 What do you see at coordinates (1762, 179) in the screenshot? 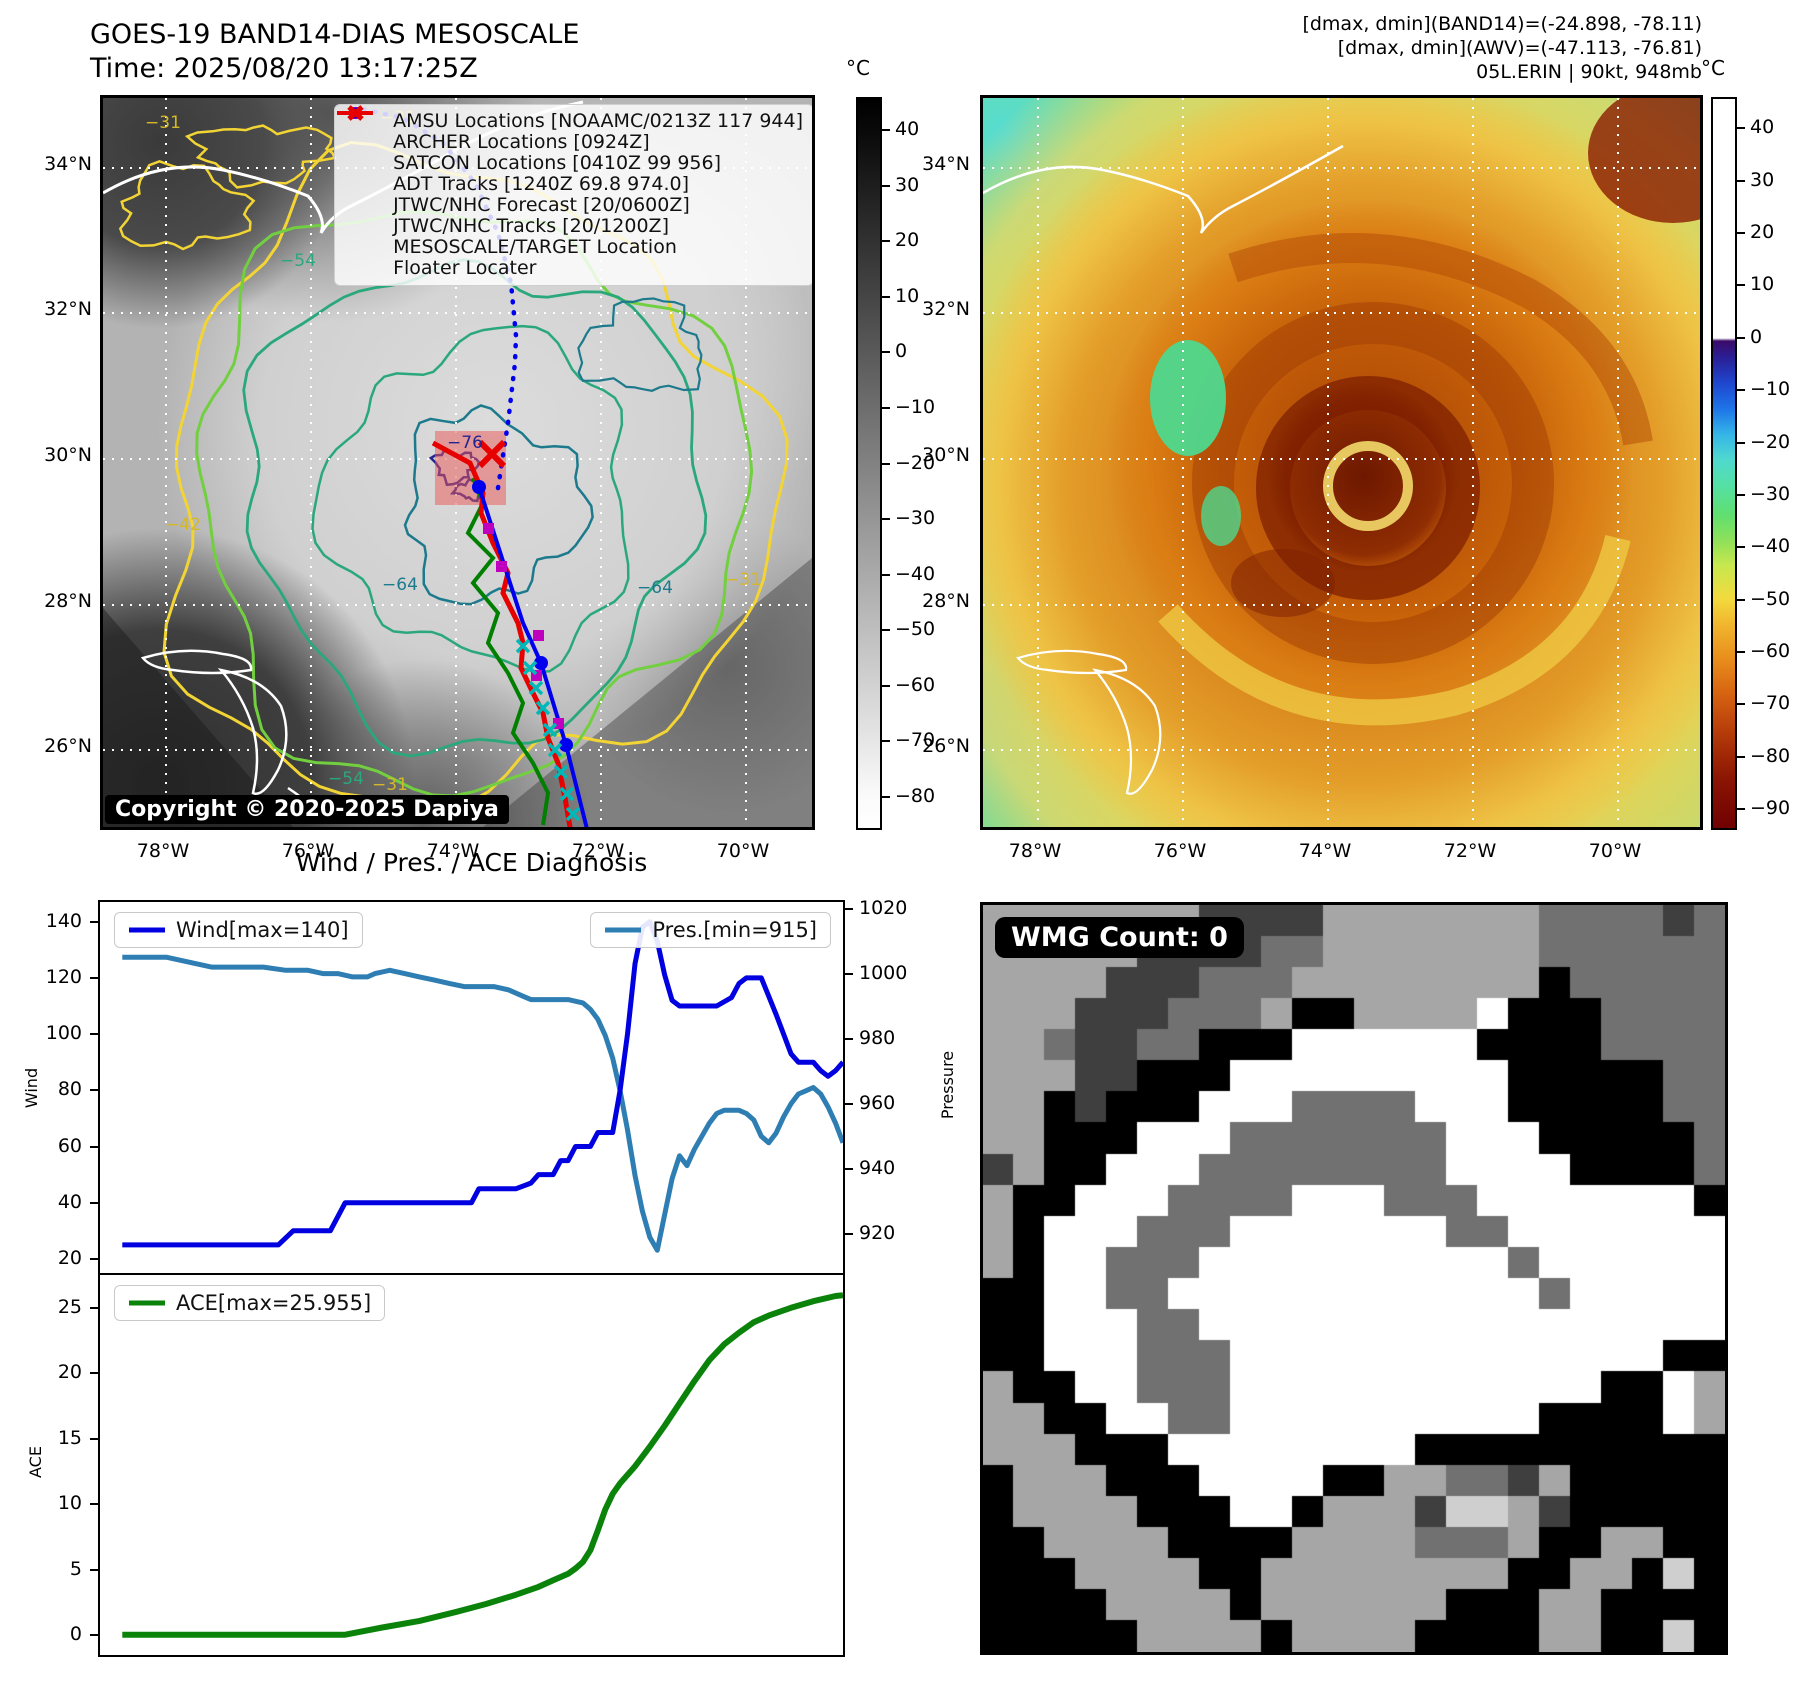
I see `colorbar-tick-label: 30` at bounding box center [1762, 179].